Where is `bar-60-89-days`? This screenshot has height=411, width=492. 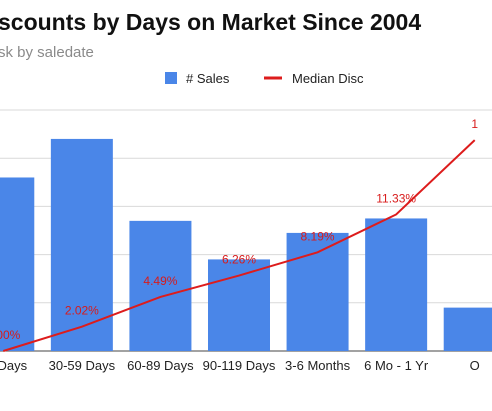 bar-60-89-days is located at coordinates (160, 285).